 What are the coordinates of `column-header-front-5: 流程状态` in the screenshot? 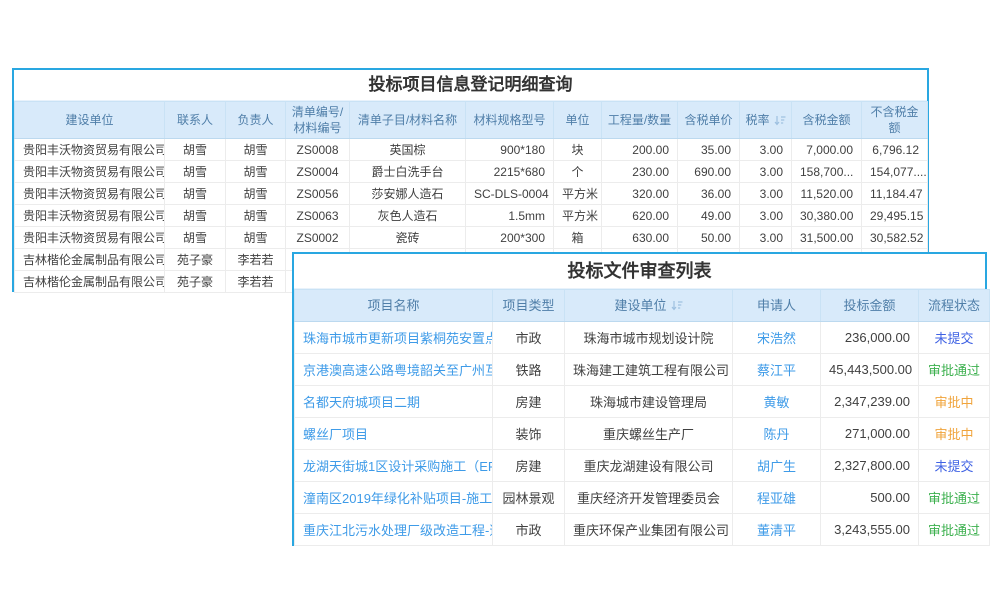 It's located at (954, 305).